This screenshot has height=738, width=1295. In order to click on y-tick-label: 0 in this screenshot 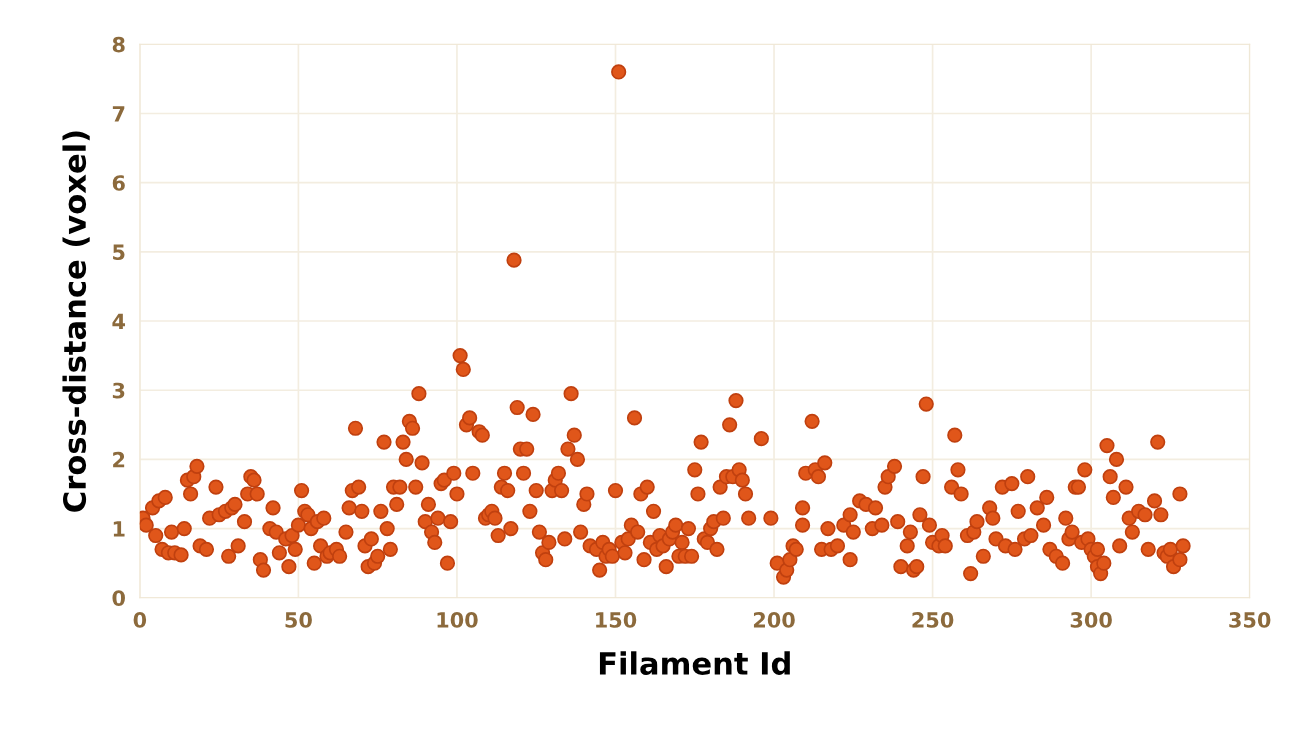, I will do `click(118, 598)`.